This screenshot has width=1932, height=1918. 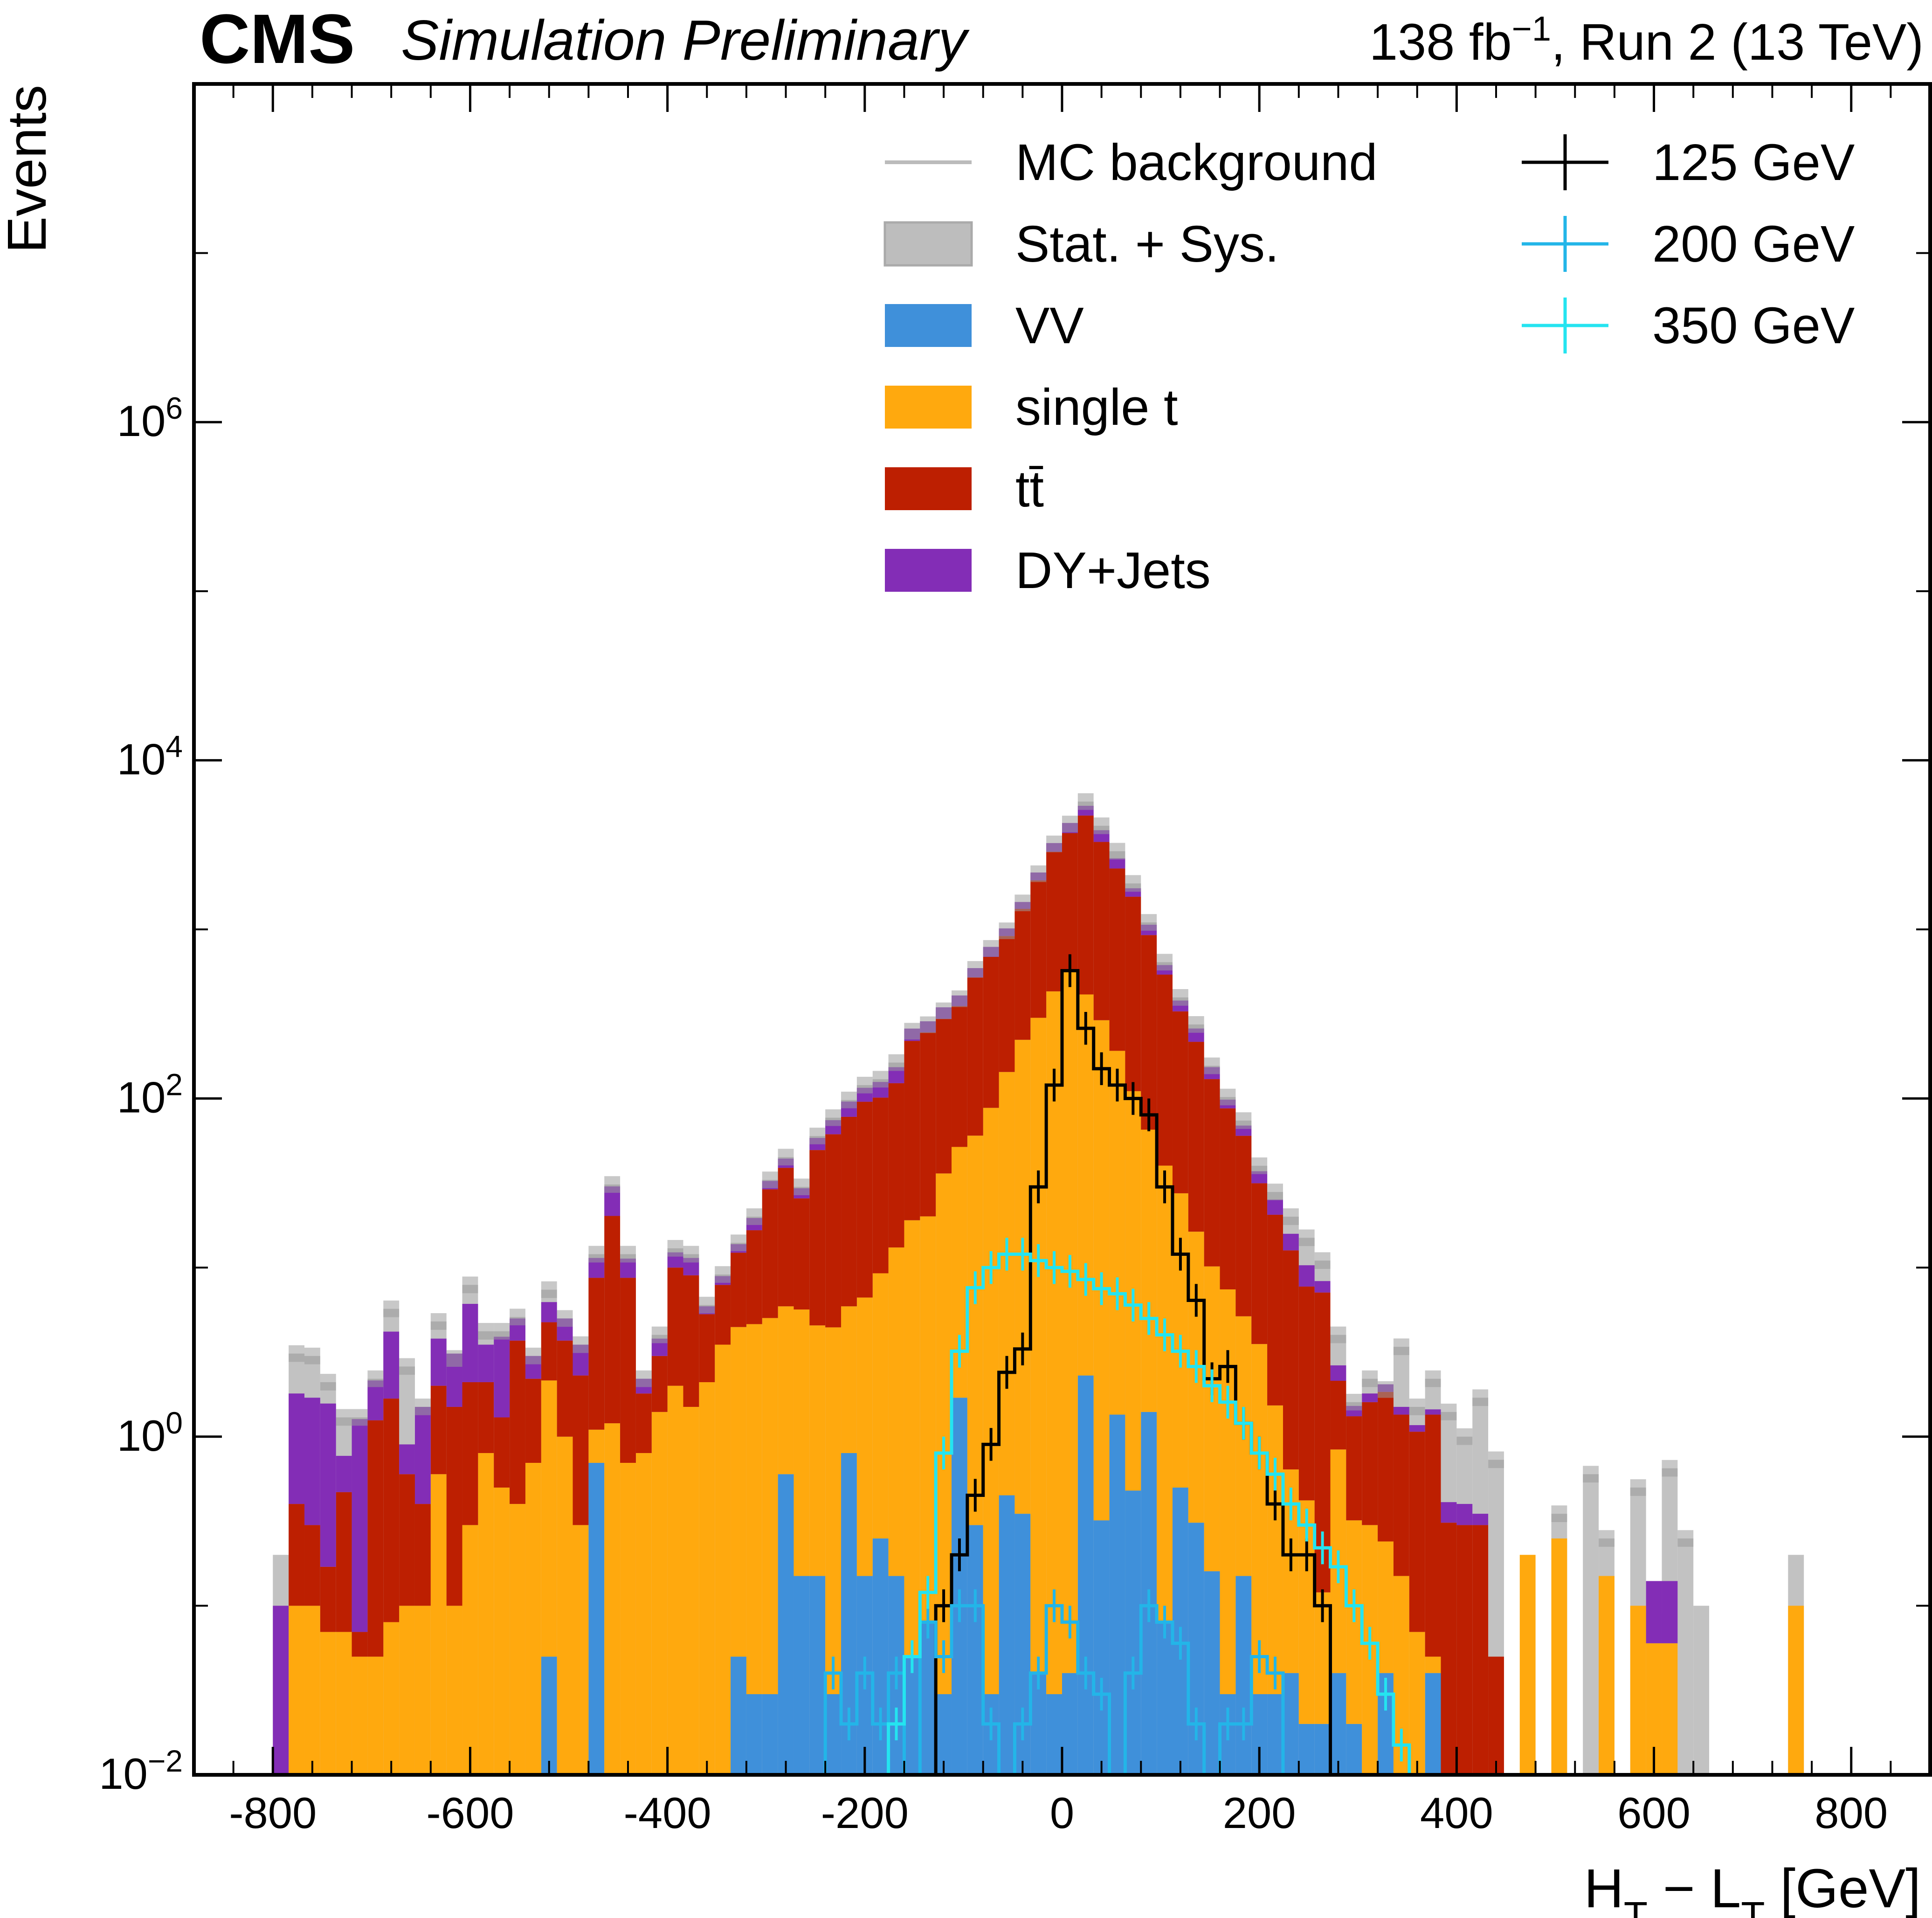 I want to click on legend-label: single t, so click(x=1096, y=407).